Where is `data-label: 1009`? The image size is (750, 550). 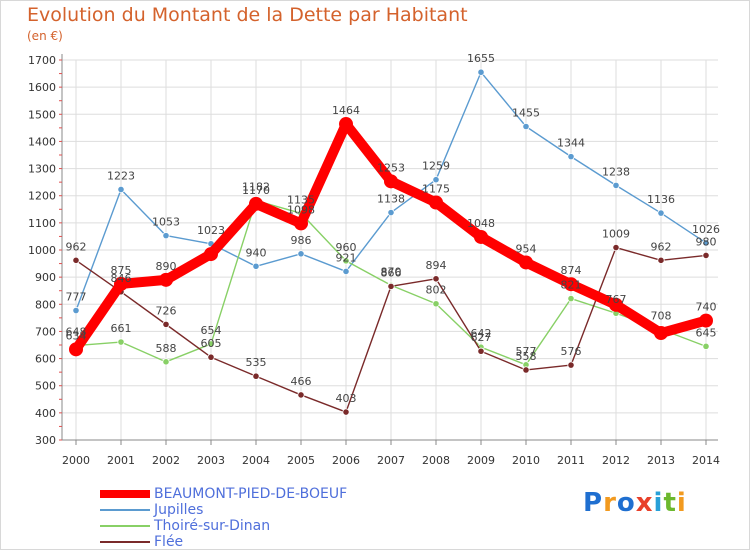 data-label: 1009 is located at coordinates (616, 234).